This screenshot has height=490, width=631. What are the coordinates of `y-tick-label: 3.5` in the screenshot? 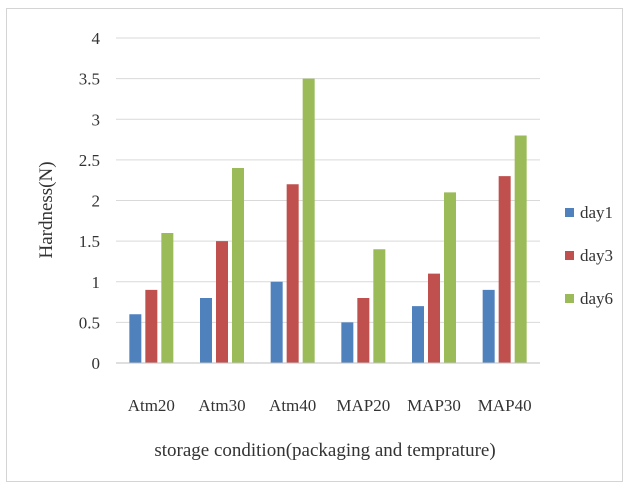 It's located at (89, 79).